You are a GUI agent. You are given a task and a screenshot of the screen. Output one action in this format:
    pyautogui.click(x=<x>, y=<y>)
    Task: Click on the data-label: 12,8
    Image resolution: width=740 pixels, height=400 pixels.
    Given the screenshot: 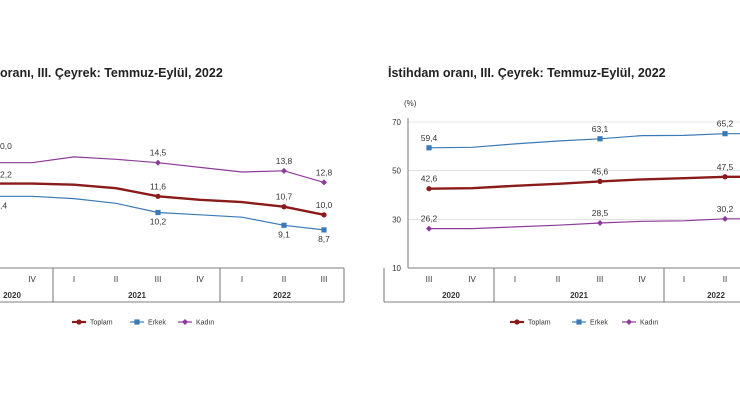 What is the action you would take?
    pyautogui.click(x=324, y=172)
    